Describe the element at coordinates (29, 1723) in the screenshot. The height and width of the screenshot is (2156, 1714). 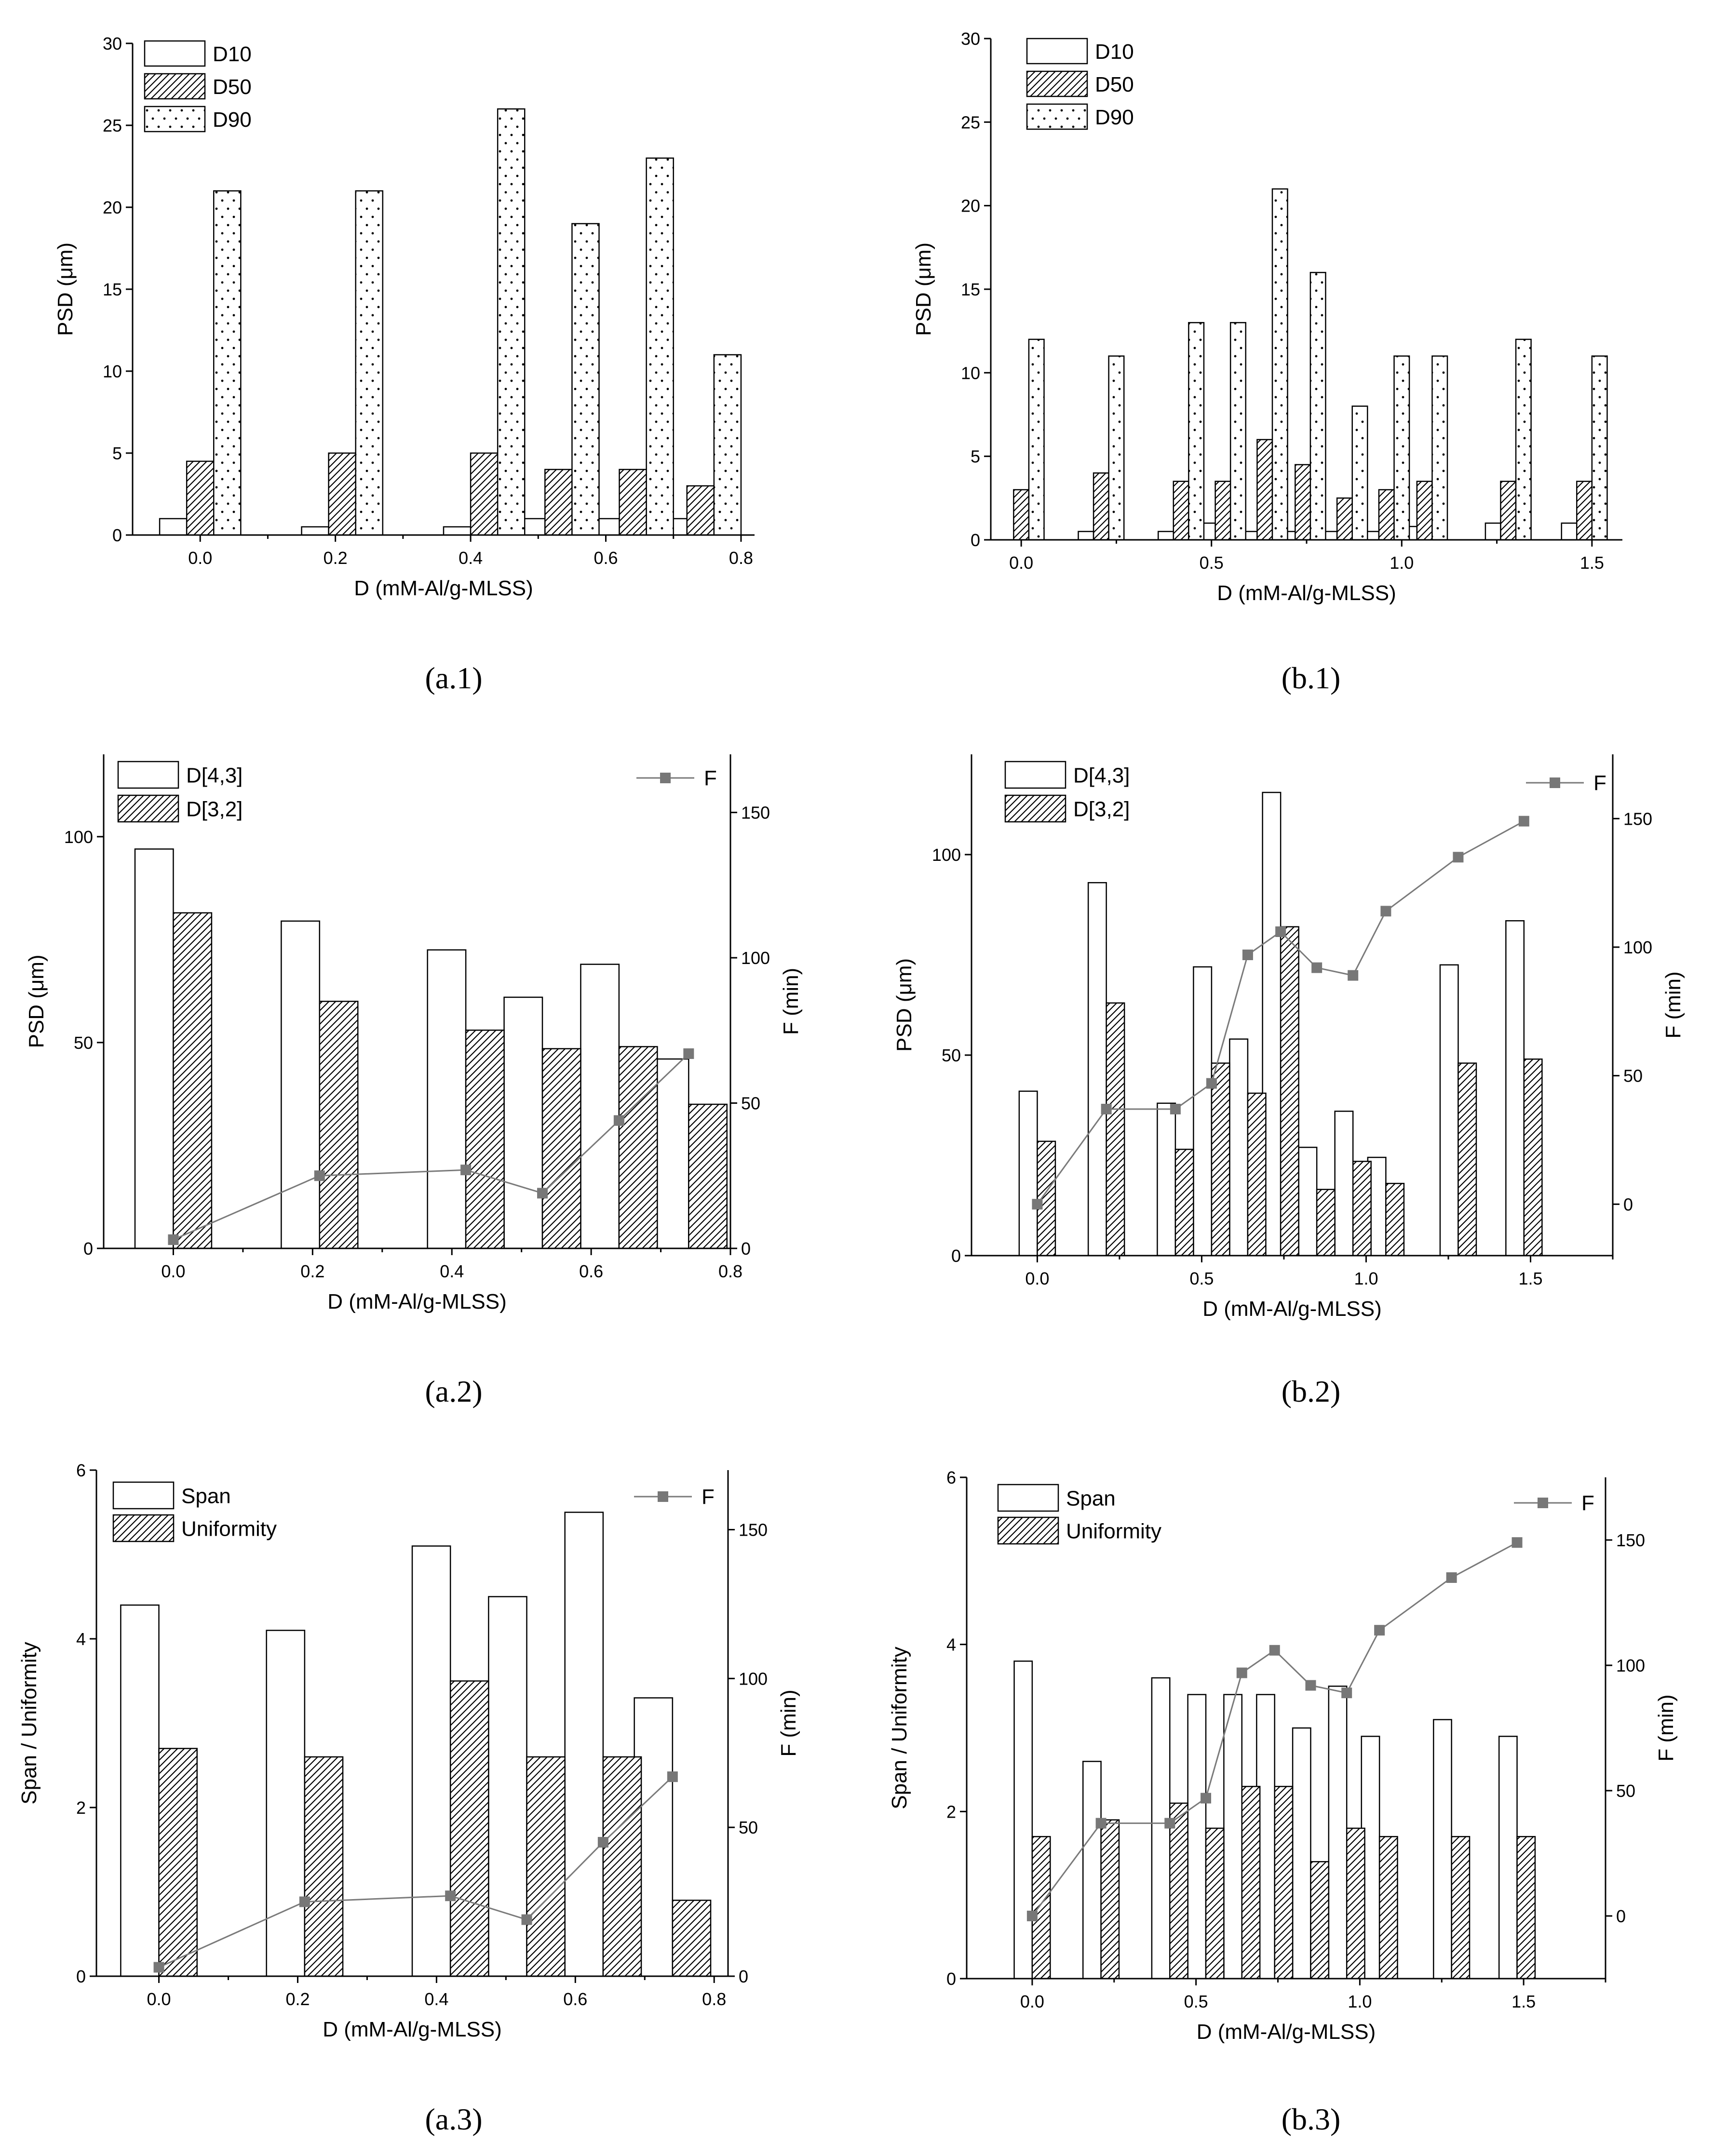
I see `y-axis-label: Span / Uniformity` at that location.